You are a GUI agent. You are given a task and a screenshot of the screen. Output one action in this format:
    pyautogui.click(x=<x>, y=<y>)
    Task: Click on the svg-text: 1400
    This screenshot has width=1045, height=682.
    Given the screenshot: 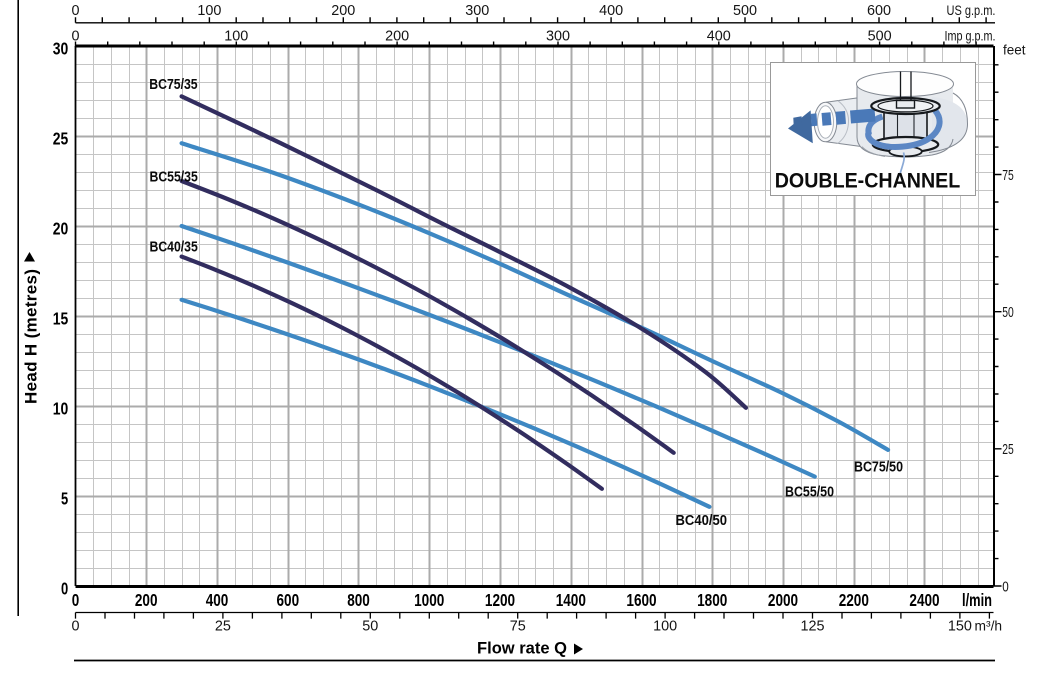 What is the action you would take?
    pyautogui.click(x=571, y=600)
    